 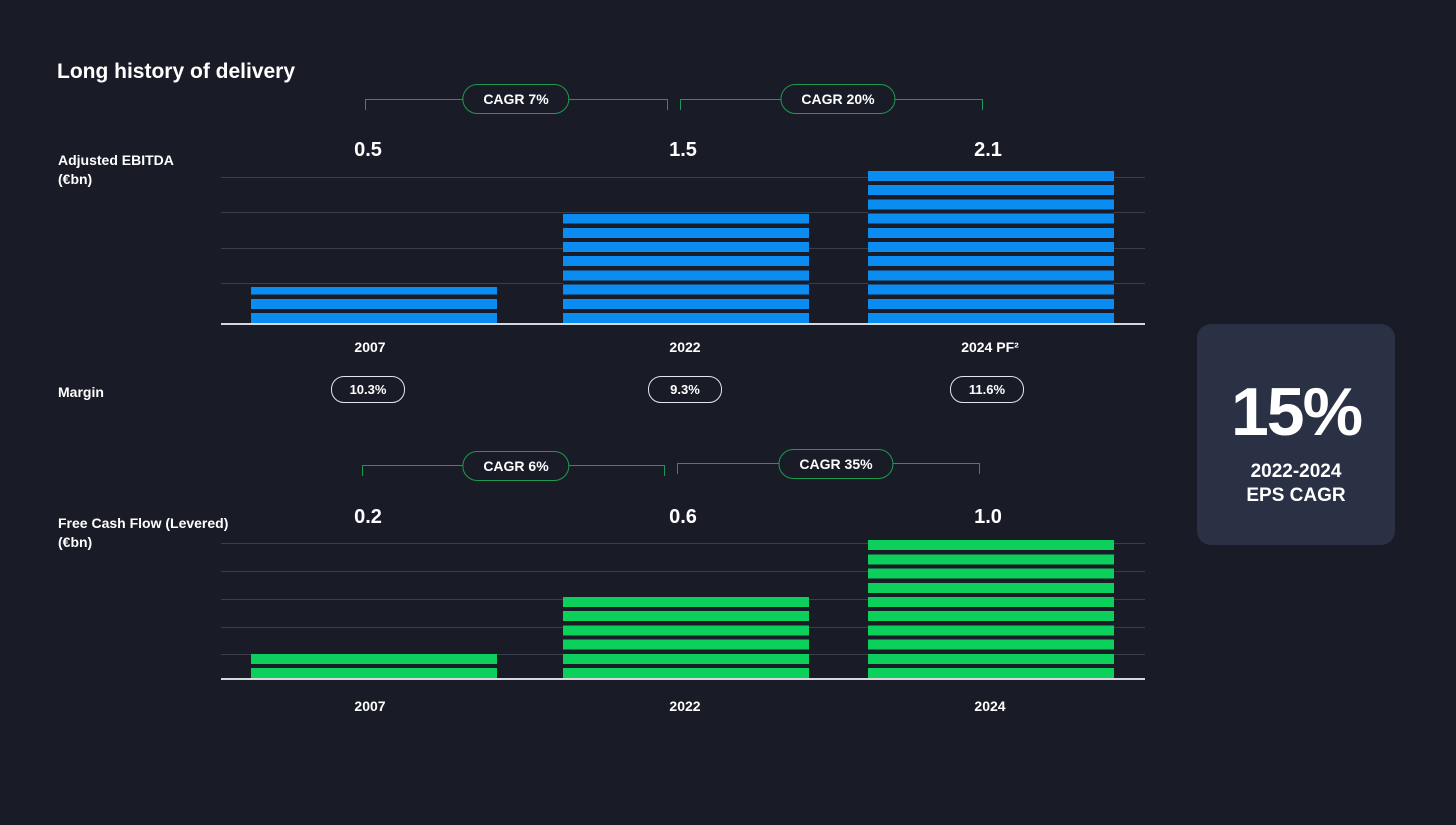 I want to click on fcf-label-unit: (€bn), so click(x=75, y=542).